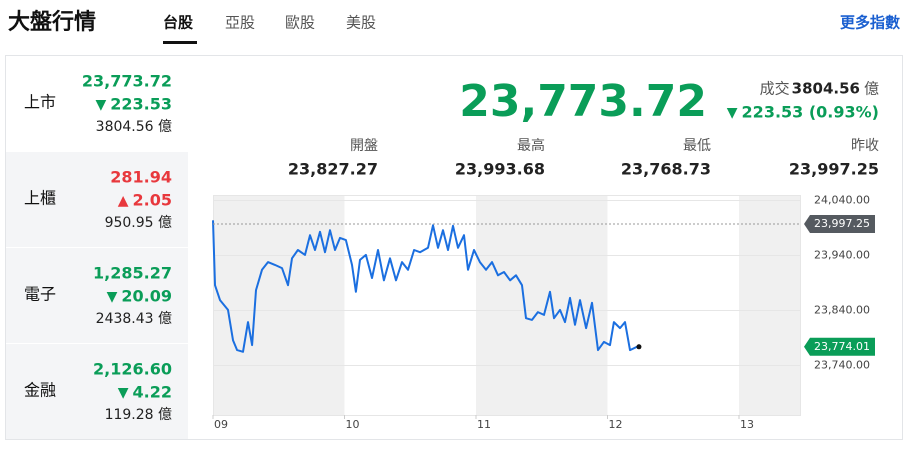 Image resolution: width=911 pixels, height=449 pixels. Describe the element at coordinates (583, 101) in the screenshot. I see `quote-price: 23,773.72` at that location.